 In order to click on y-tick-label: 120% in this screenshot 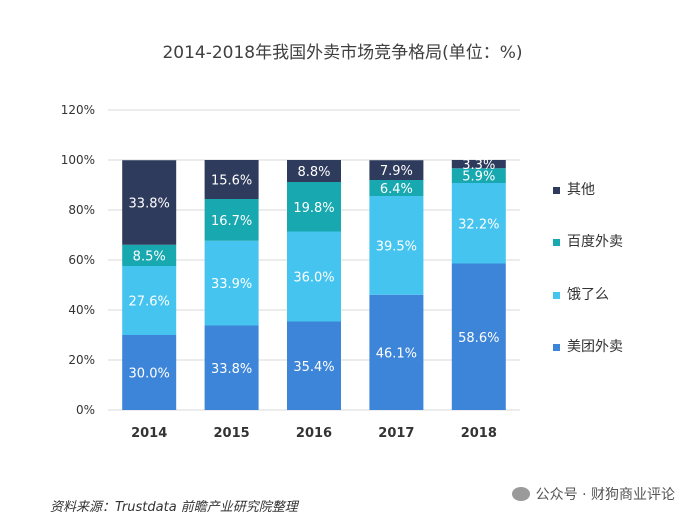, I will do `click(78, 110)`.